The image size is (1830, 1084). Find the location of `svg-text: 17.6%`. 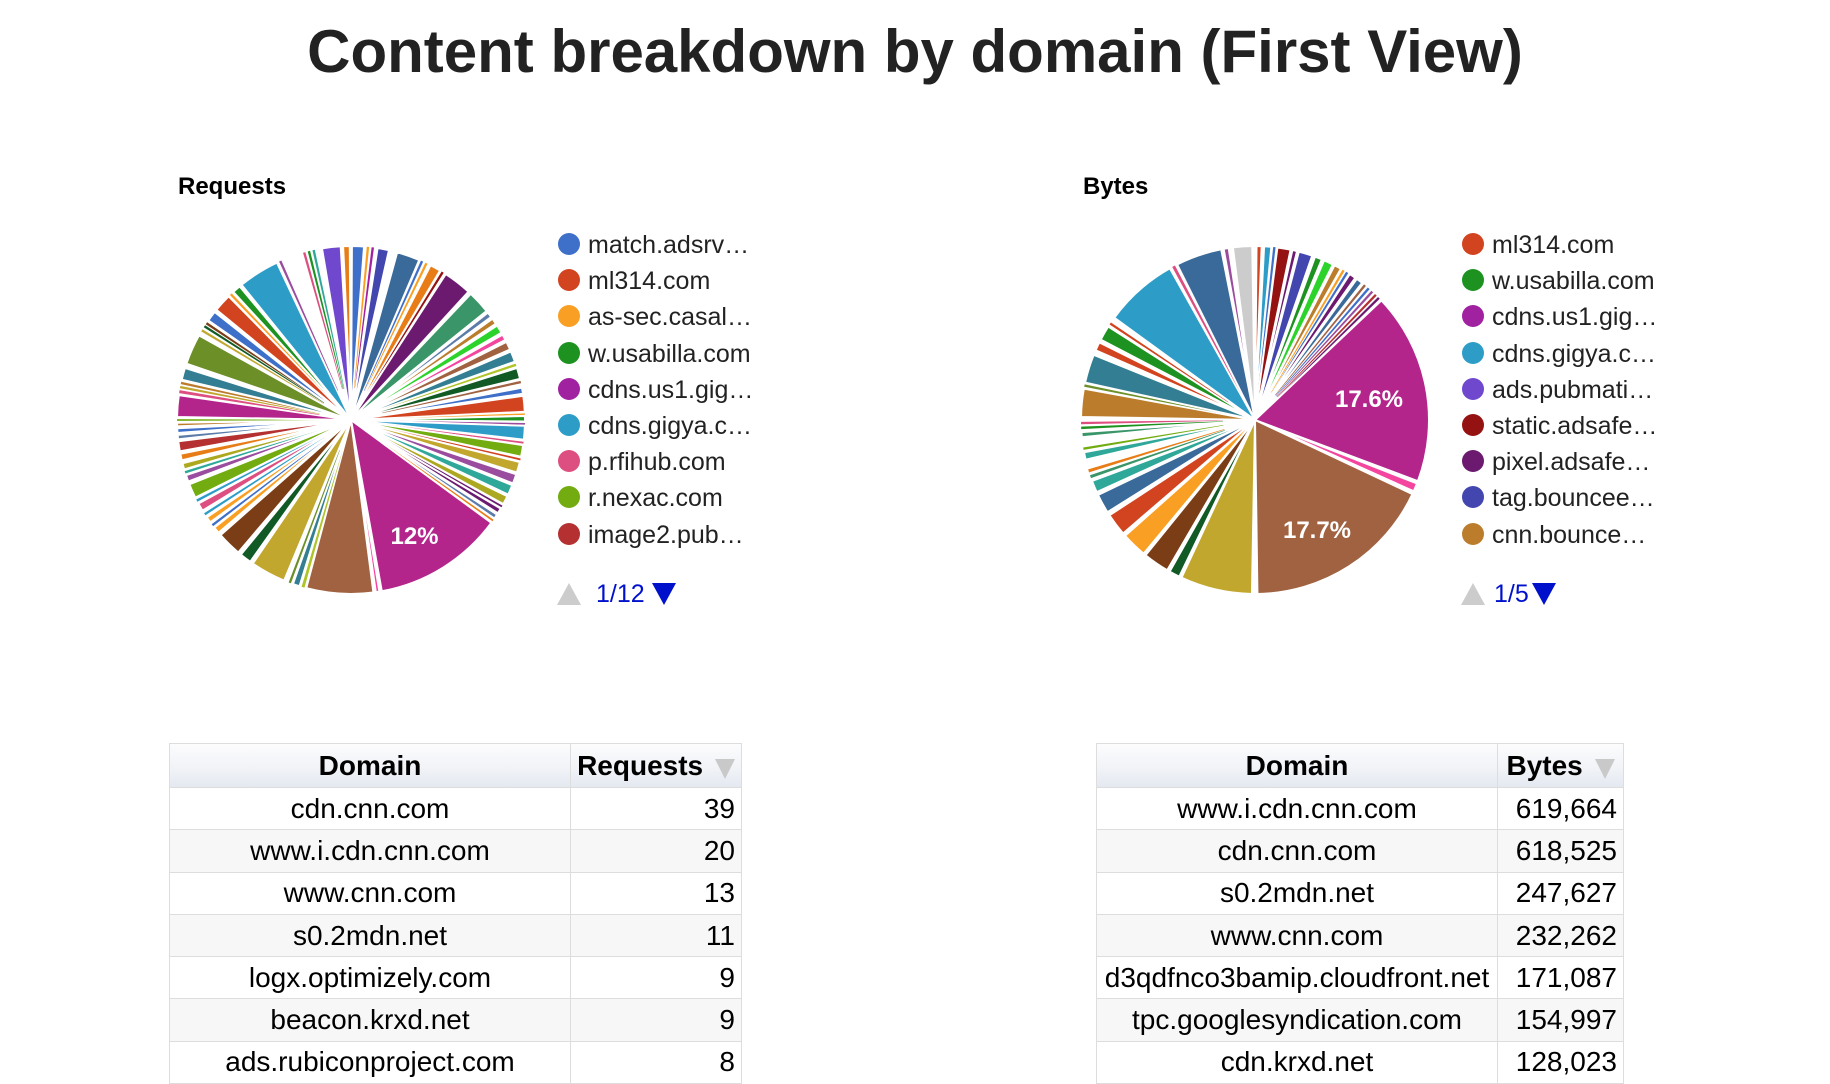

svg-text: 17.6% is located at coordinates (1369, 399).